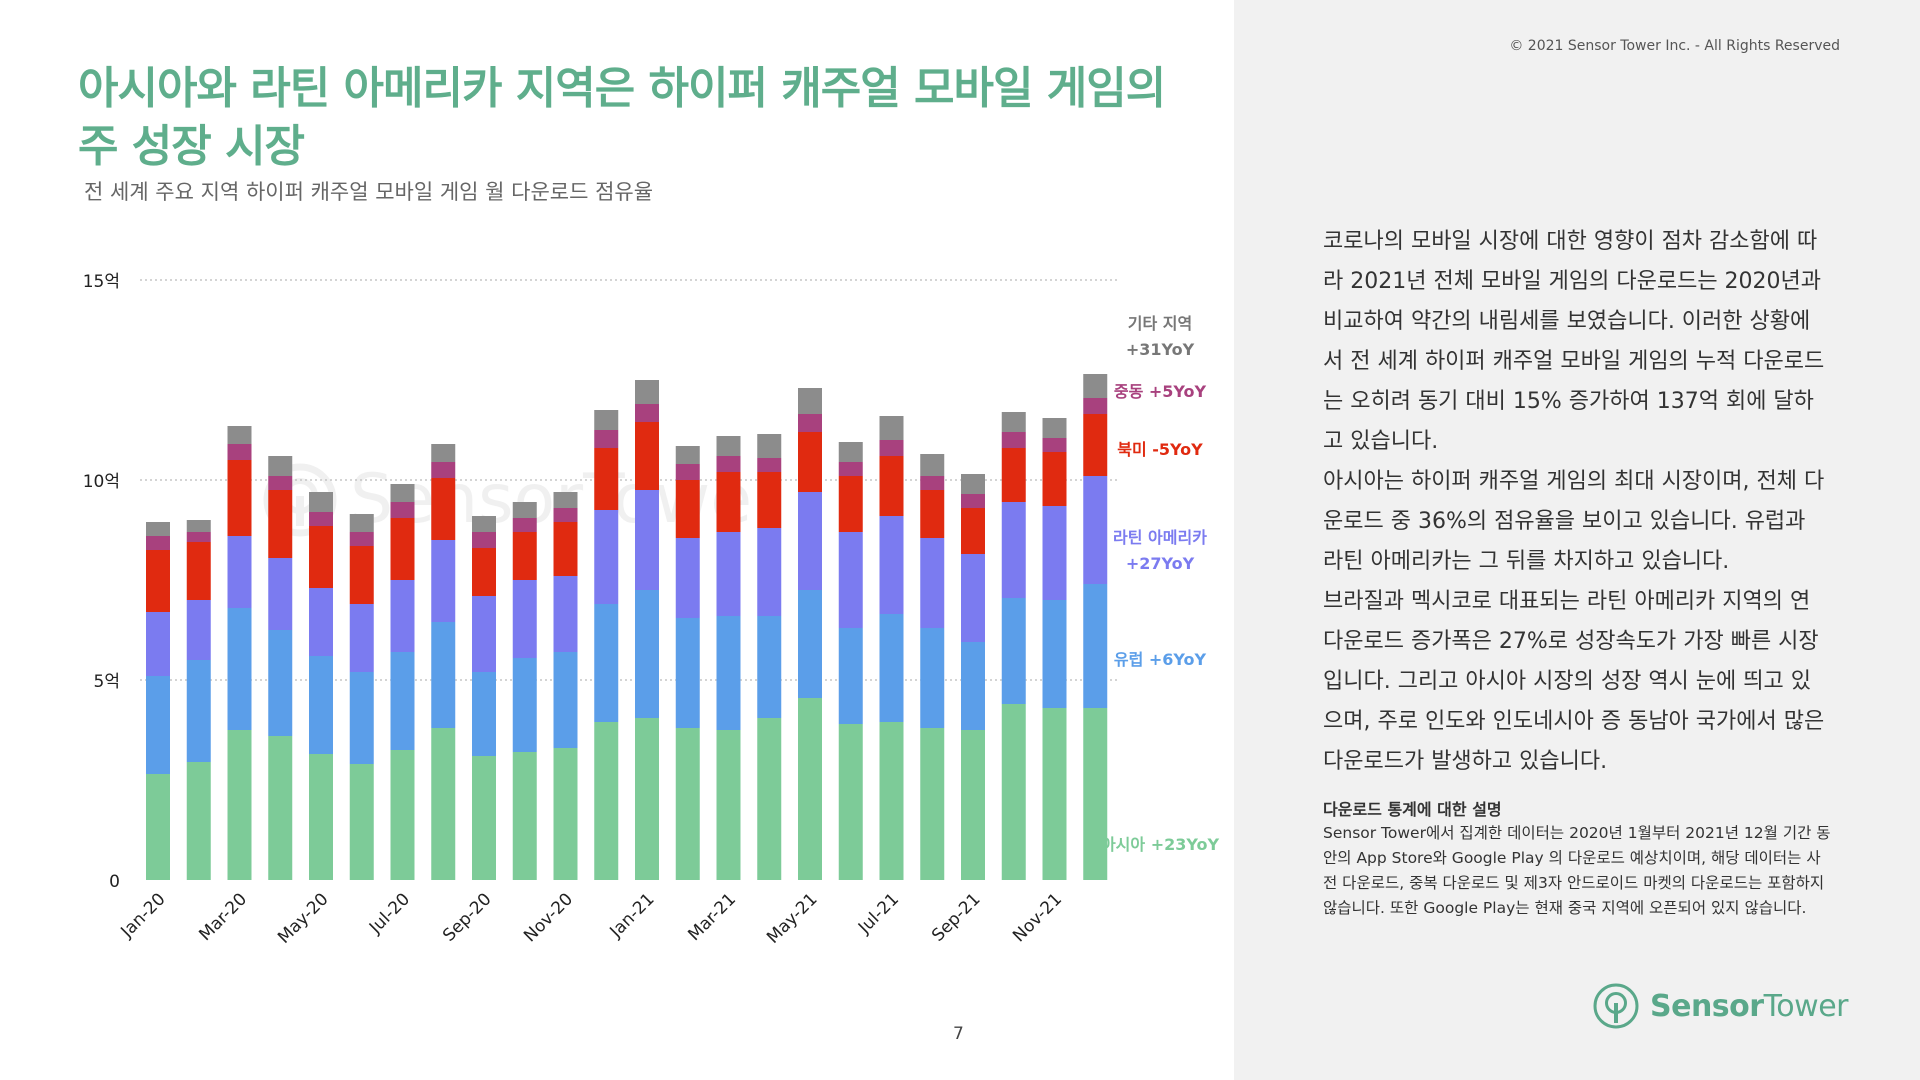 Image resolution: width=1920 pixels, height=1080 pixels. I want to click on x-tick-label: Nov-21, so click(1037, 917).